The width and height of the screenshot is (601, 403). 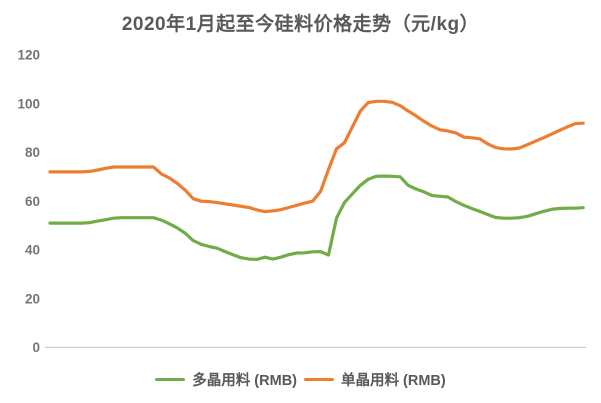 I want to click on legend-item-monosilicon: 单晶用料 (RMB), so click(x=375, y=379).